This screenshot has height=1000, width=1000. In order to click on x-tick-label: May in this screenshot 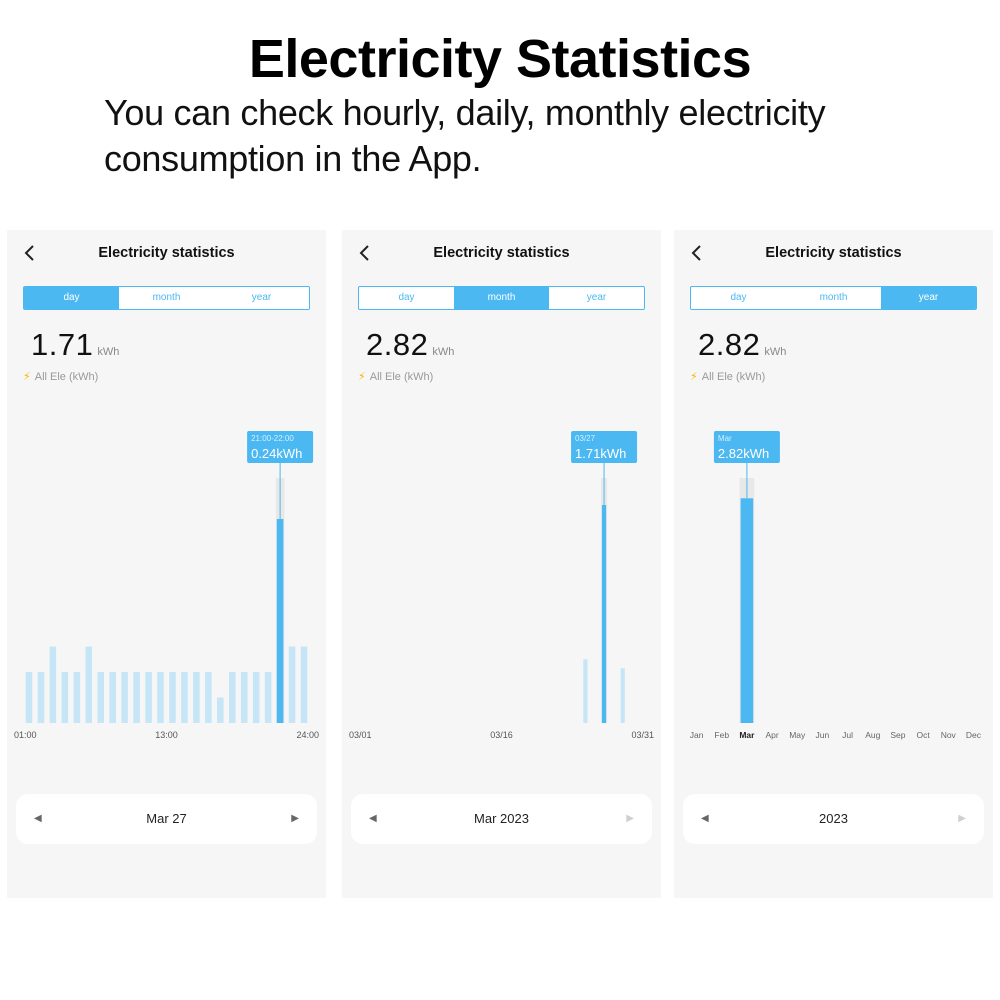, I will do `click(797, 735)`.